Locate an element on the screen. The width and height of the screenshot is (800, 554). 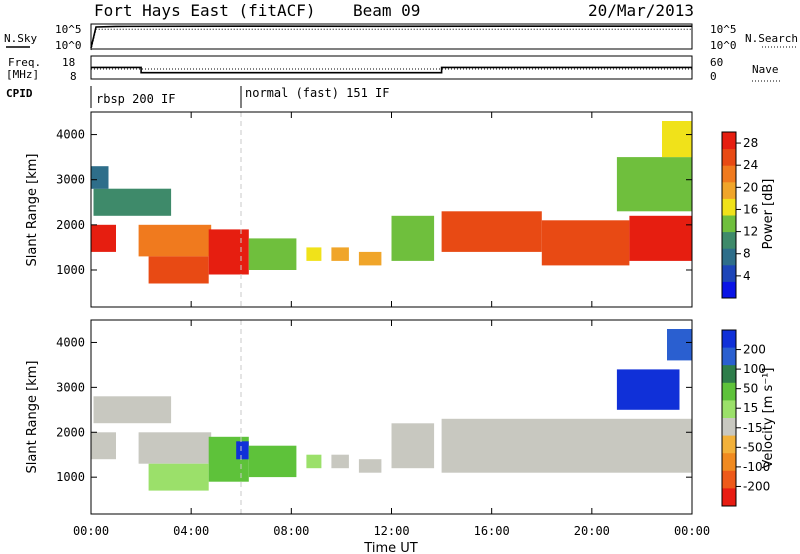
colorbar-tick-label-16: 16 is located at coordinates (750, 209).